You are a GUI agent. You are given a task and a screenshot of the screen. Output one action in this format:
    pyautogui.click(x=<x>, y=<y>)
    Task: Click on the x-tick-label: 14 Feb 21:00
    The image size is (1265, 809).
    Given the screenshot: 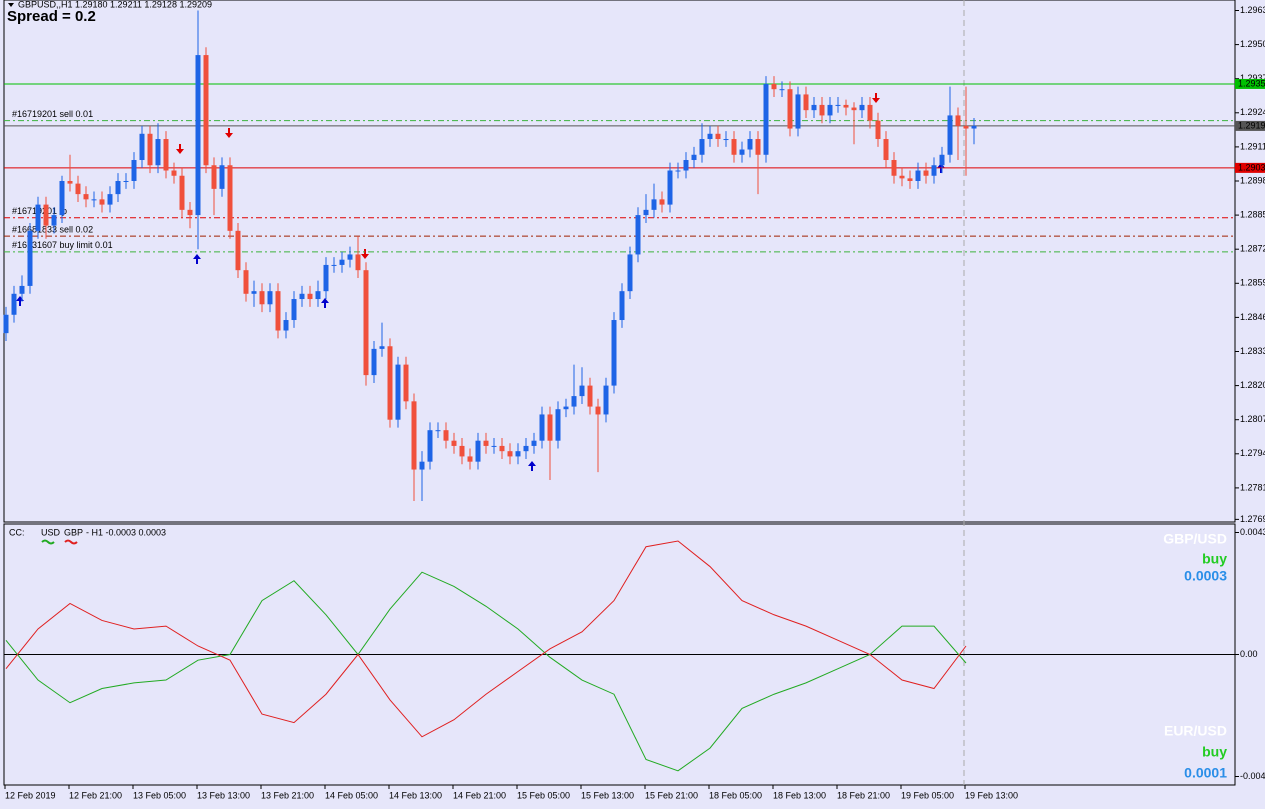 What is the action you would take?
    pyautogui.click(x=479, y=795)
    